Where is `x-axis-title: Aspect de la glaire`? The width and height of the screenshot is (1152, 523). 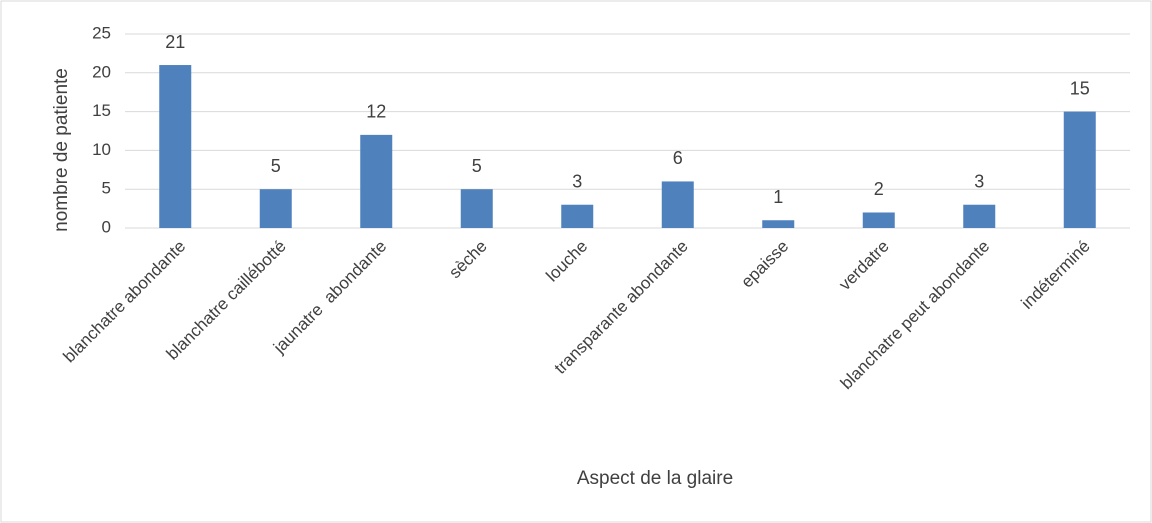
x-axis-title: Aspect de la glaire is located at coordinates (655, 478).